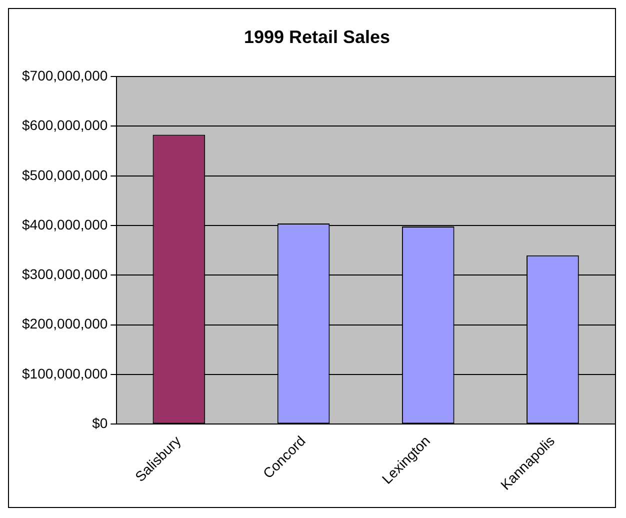 The image size is (626, 518). What do you see at coordinates (65, 125) in the screenshot?
I see `y-tick-label: $600,000,000` at bounding box center [65, 125].